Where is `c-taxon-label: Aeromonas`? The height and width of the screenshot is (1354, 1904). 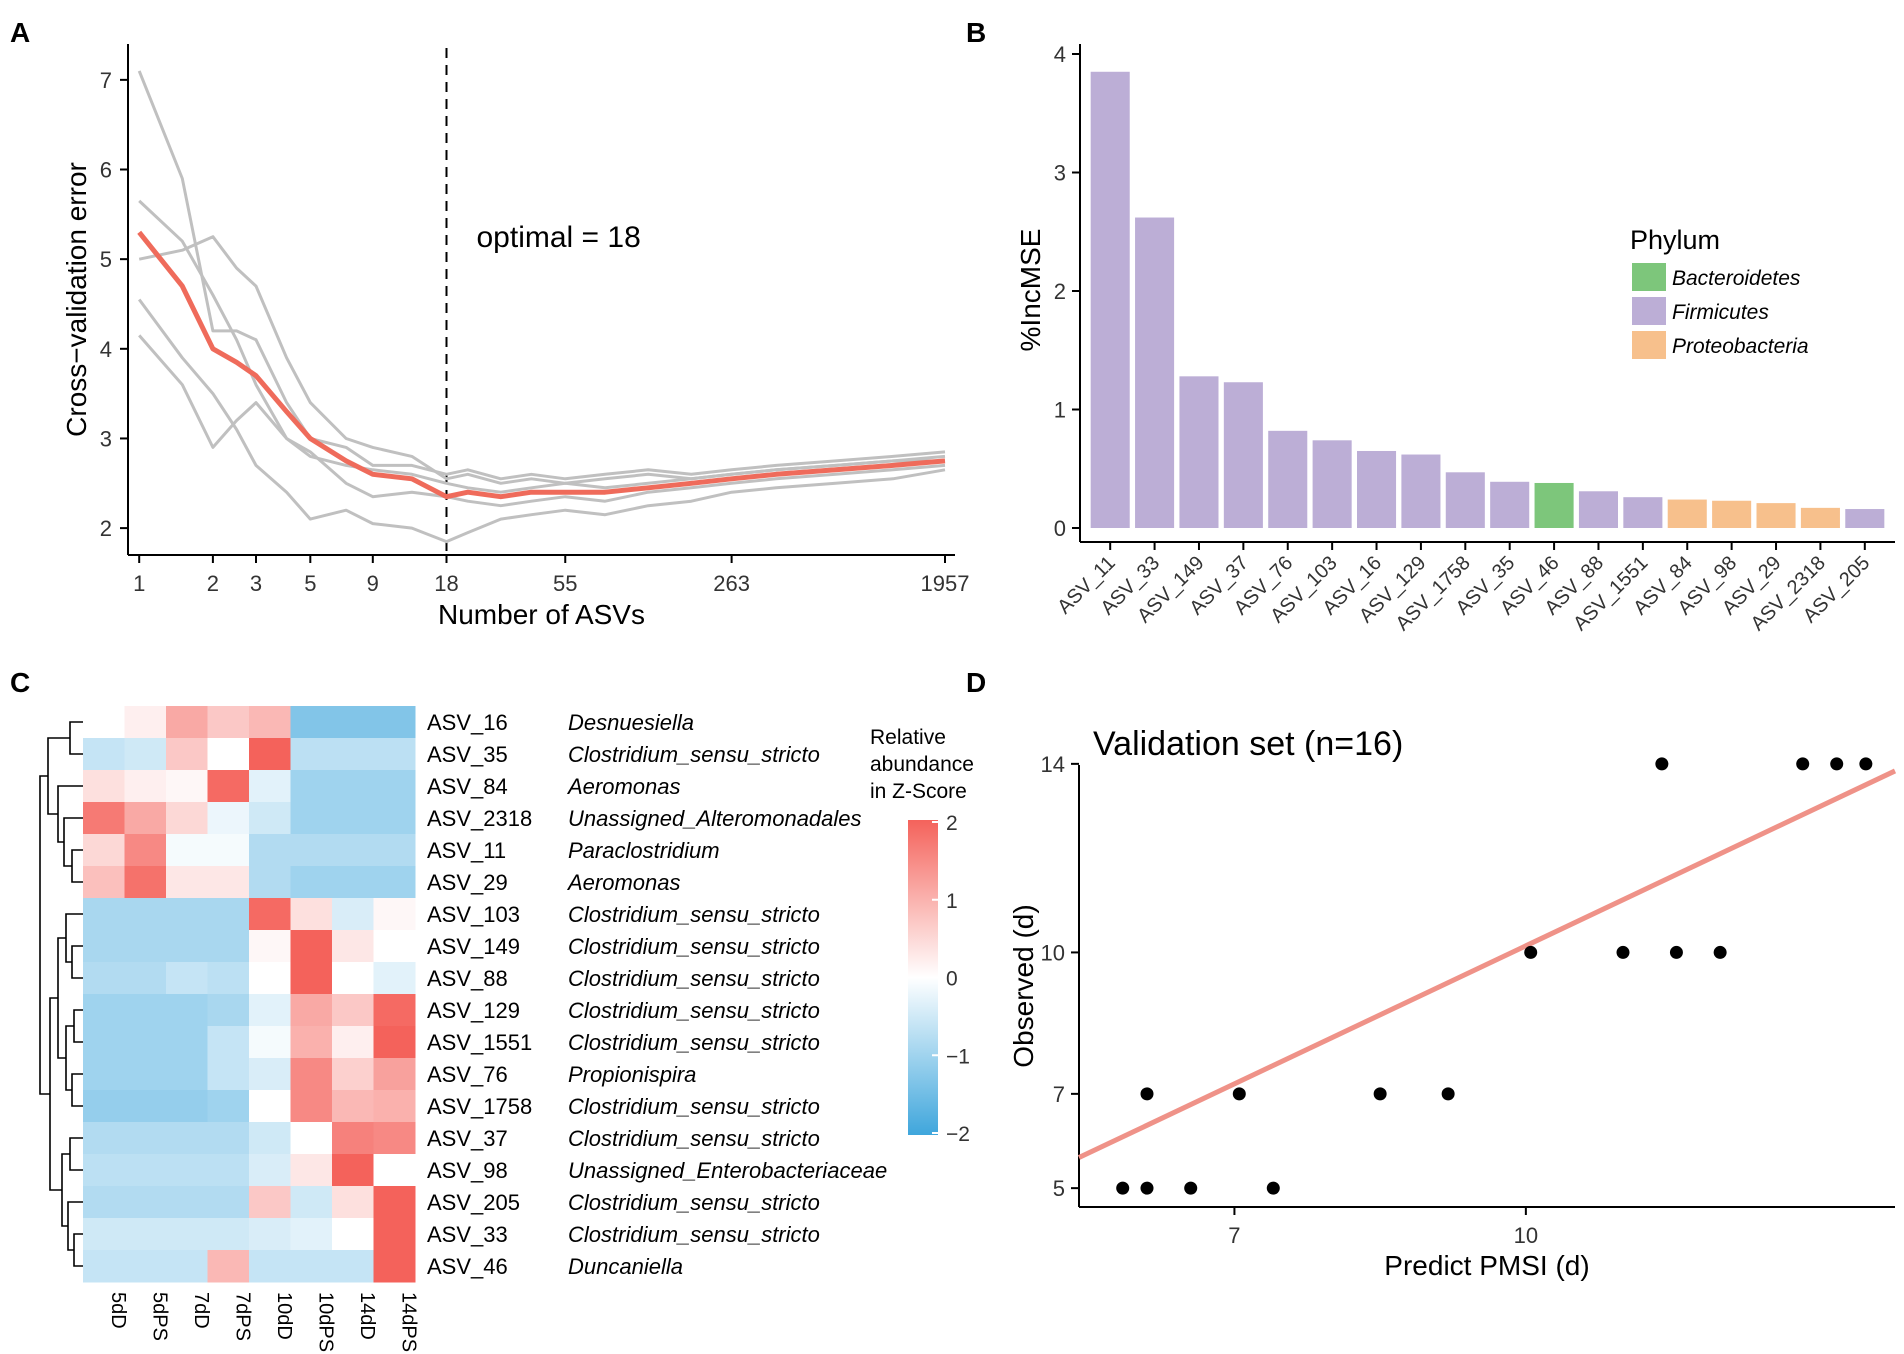
c-taxon-label: Aeromonas is located at coordinates (623, 786).